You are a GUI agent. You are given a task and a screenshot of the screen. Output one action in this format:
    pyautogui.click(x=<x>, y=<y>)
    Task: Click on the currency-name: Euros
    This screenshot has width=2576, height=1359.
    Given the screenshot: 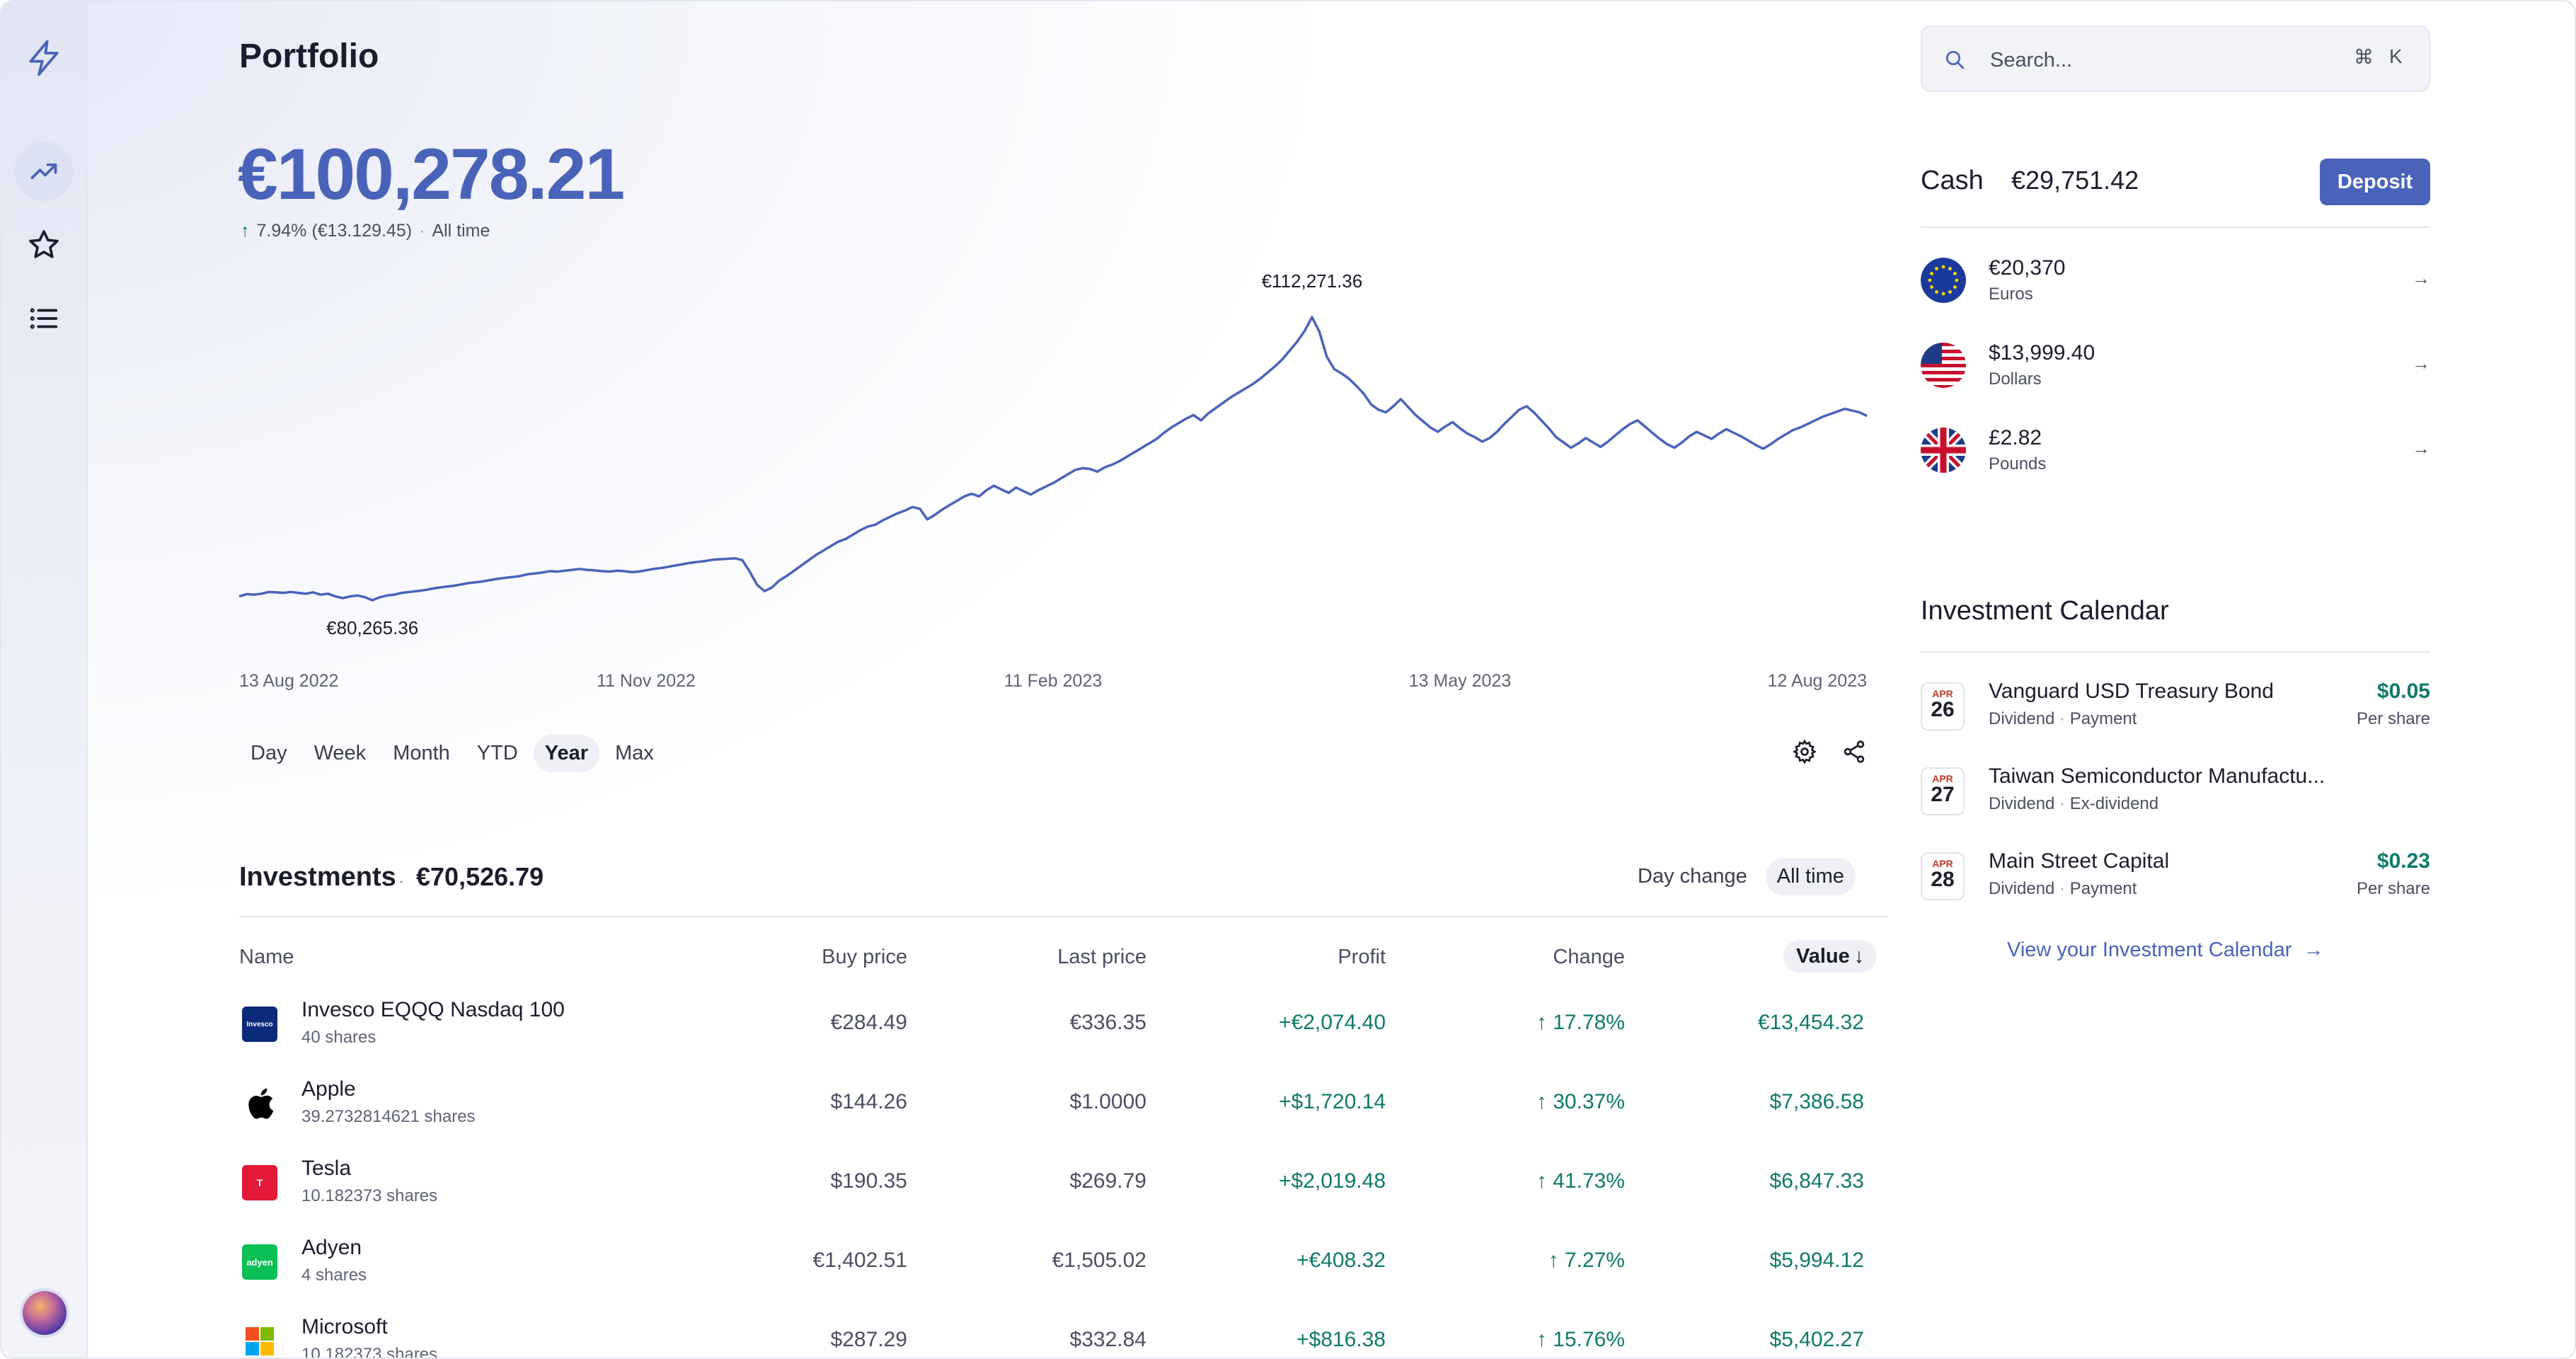 What is the action you would take?
    pyautogui.click(x=2011, y=294)
    